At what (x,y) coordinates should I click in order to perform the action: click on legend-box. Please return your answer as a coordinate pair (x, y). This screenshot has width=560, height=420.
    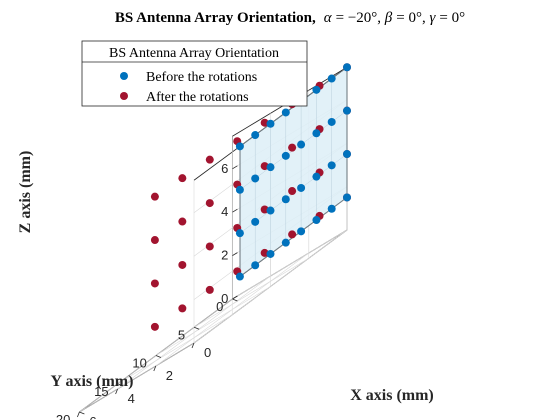
    Looking at the image, I should click on (194, 73).